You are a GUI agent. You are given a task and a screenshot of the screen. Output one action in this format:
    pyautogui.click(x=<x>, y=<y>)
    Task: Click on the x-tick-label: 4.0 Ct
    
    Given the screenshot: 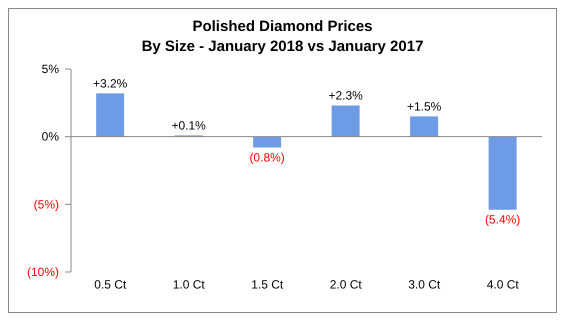 What is the action you would take?
    pyautogui.click(x=503, y=285)
    